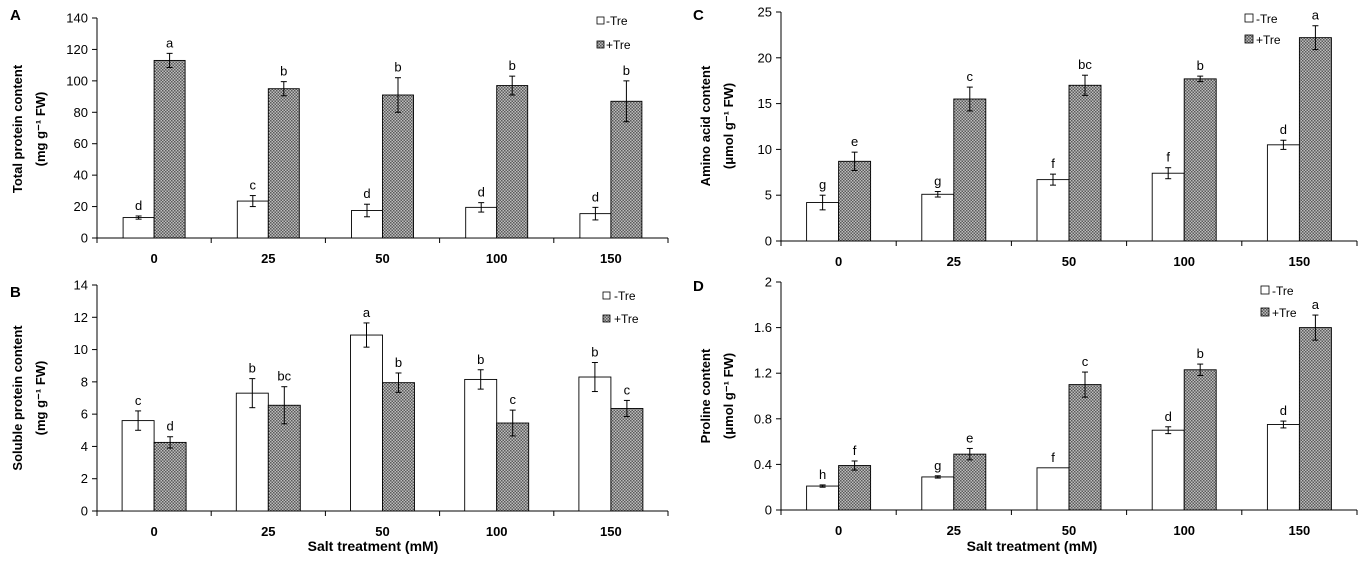 This screenshot has height=562, width=1365. Describe the element at coordinates (625, 296) in the screenshot. I see `panel-b-legend-minus: -Tre` at that location.